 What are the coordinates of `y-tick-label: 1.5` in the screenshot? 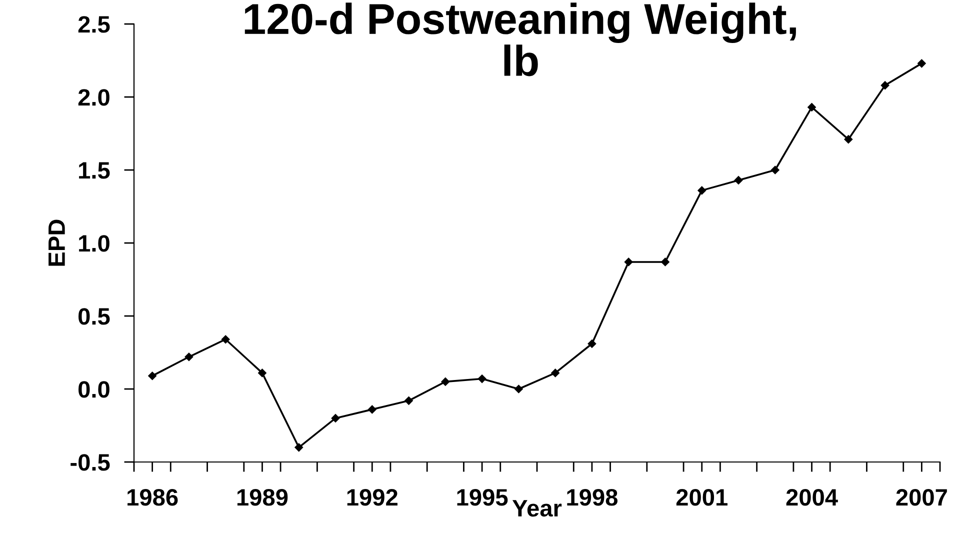 It's located at (94, 170).